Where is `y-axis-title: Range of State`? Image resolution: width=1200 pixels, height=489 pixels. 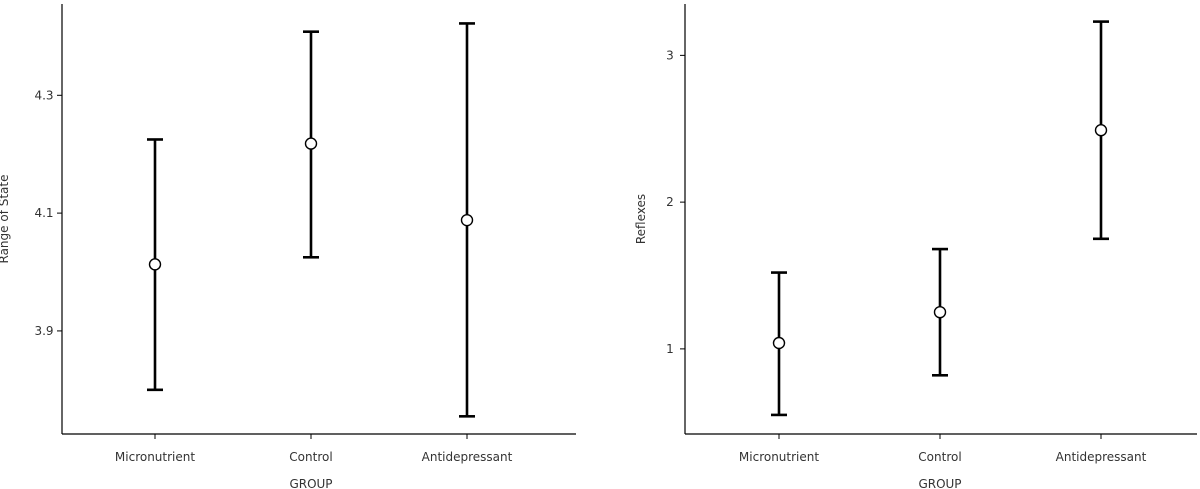 y-axis-title: Range of State is located at coordinates (5, 219).